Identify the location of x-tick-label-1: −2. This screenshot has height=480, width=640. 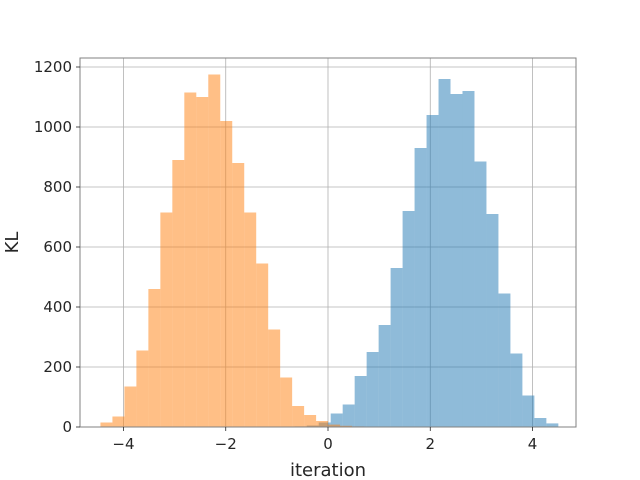
(226, 444).